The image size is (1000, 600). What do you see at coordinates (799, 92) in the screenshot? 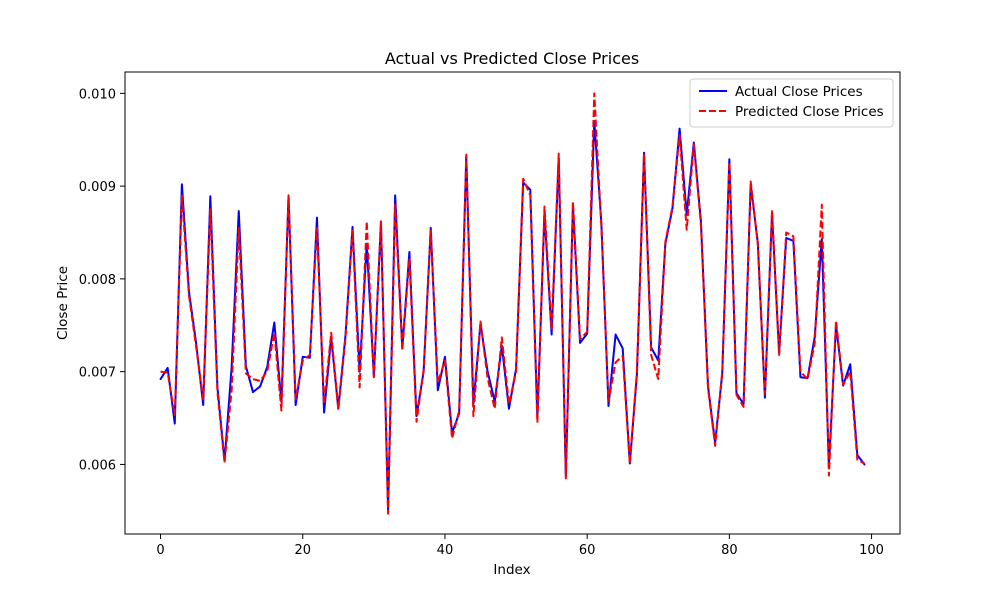
I see `legend-label-actual: Actual Close Prices` at bounding box center [799, 92].